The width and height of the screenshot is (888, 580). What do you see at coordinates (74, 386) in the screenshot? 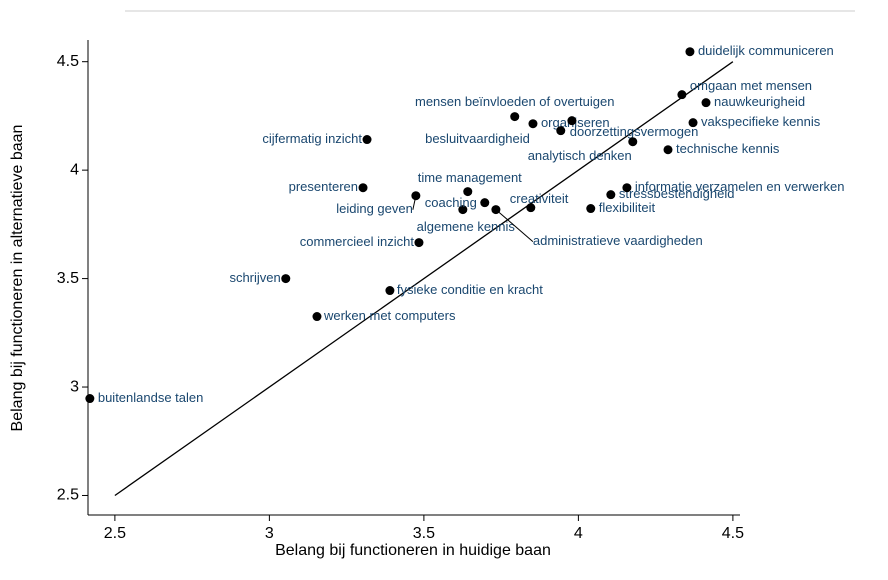
I see `y-tick-label: 3` at bounding box center [74, 386].